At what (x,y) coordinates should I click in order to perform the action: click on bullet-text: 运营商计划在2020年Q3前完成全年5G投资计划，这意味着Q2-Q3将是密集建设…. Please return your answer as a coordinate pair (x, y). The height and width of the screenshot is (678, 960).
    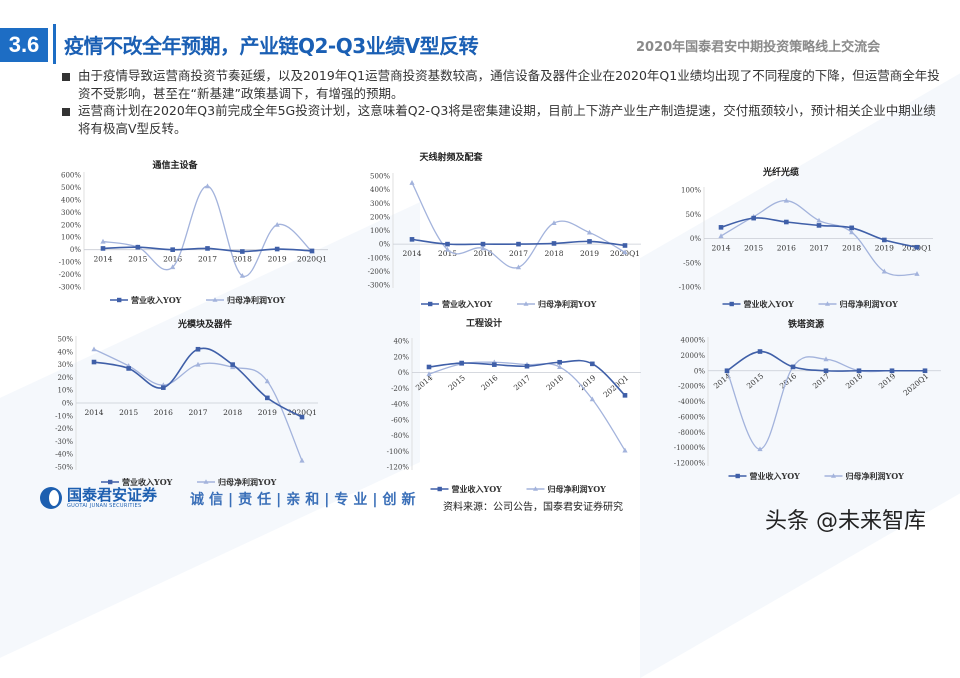
    Looking at the image, I should click on (507, 119).